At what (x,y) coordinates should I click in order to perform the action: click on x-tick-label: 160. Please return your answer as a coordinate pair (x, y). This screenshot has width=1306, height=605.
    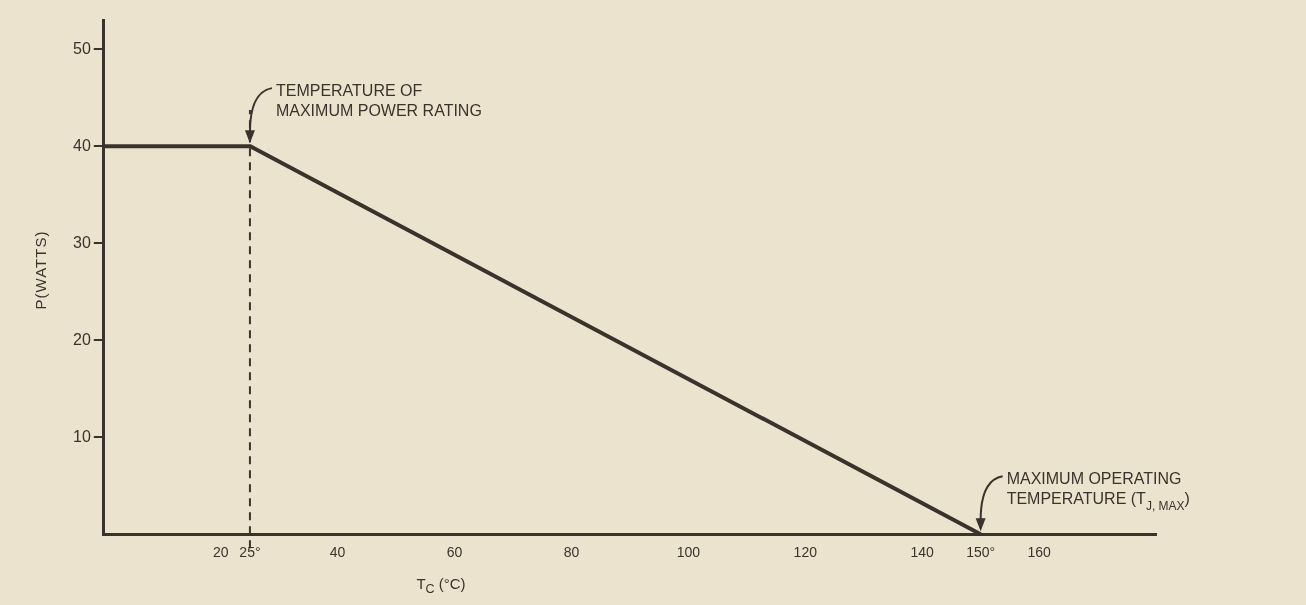
    Looking at the image, I should click on (1039, 552).